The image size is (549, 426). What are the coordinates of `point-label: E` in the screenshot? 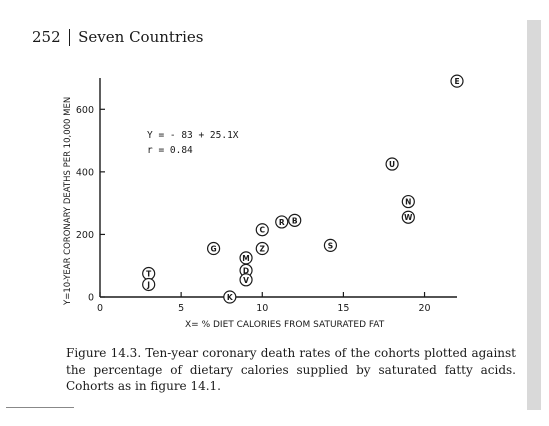 It's located at (456, 81).